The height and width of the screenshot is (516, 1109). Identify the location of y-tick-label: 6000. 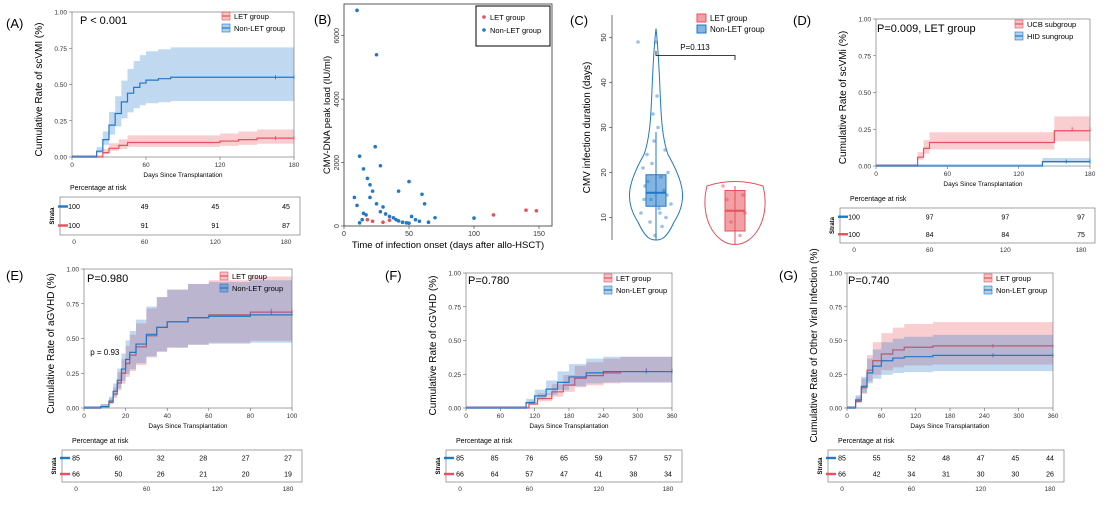
(337, 36).